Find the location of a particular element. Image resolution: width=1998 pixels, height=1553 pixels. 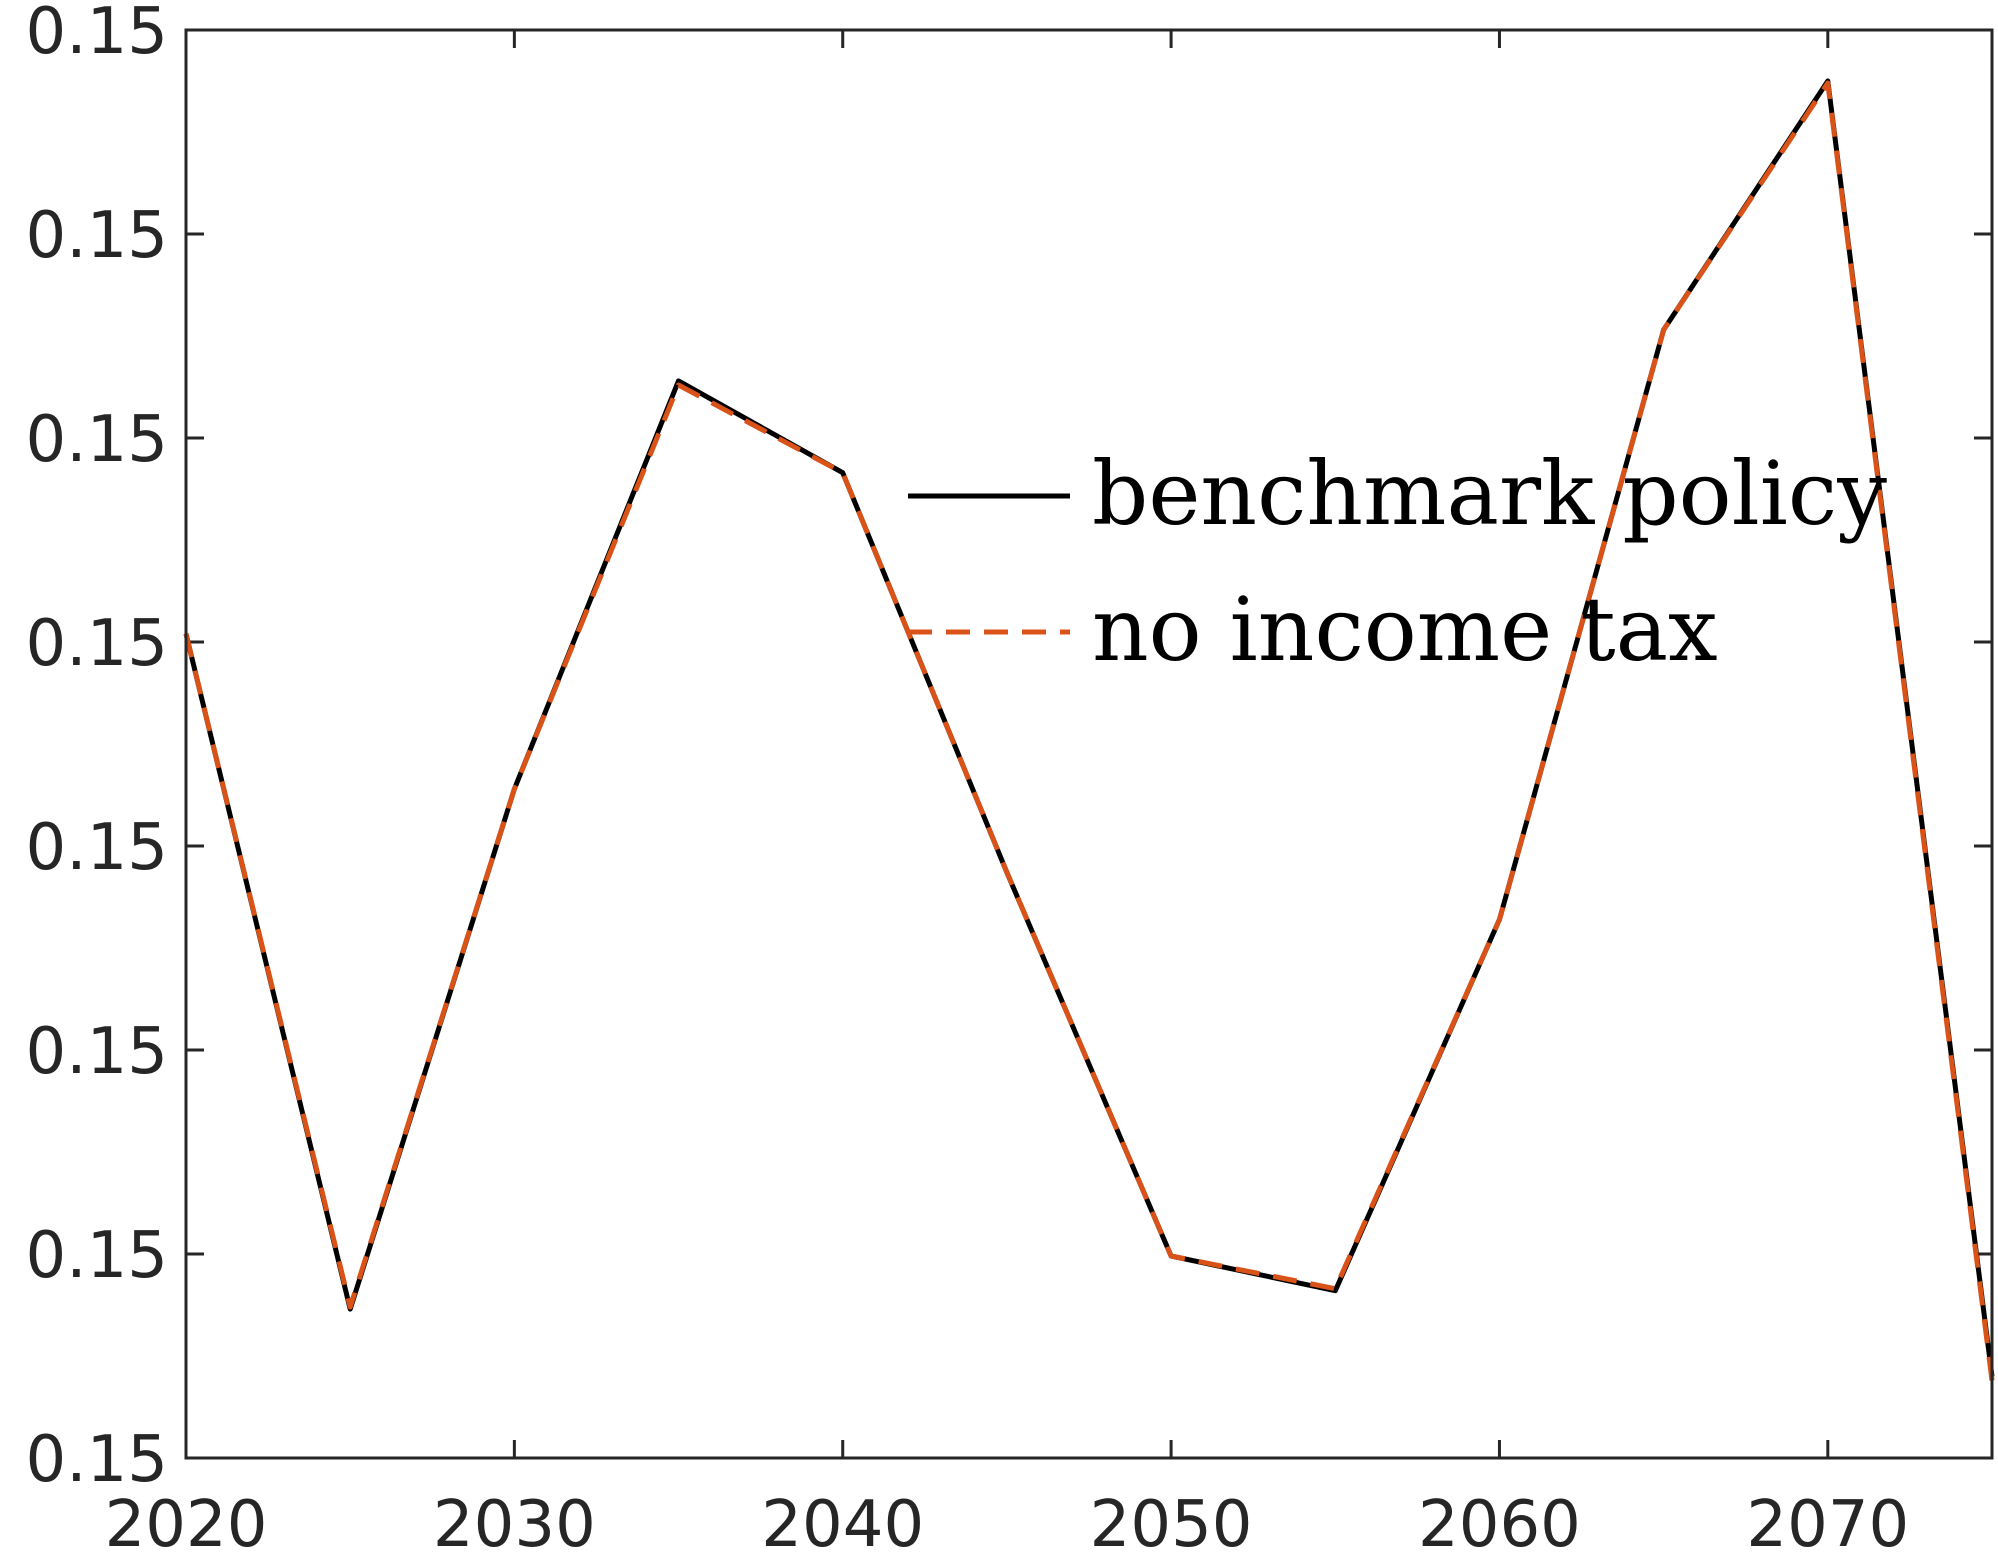

x-tick-label: 2040 is located at coordinates (842, 1520).